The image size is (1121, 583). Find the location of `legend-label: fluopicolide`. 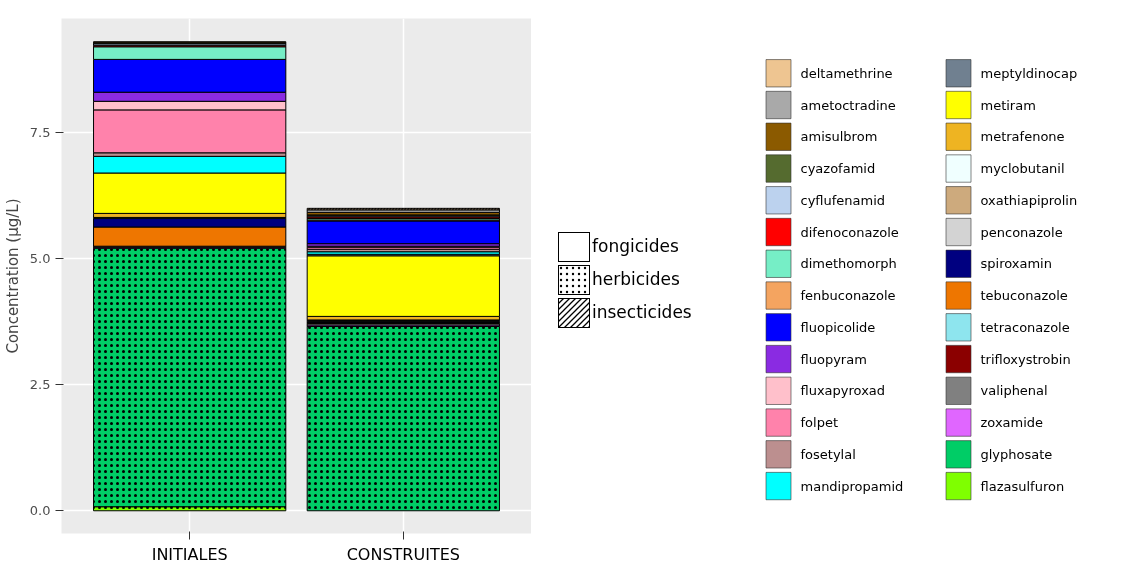

legend-label: fluopicolide is located at coordinates (838, 327).